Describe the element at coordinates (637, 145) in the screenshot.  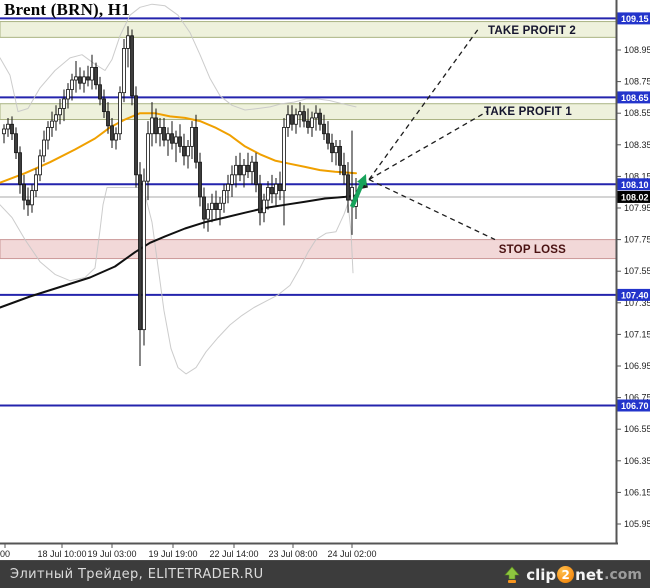
I see `y-tick-label: 108.35` at that location.